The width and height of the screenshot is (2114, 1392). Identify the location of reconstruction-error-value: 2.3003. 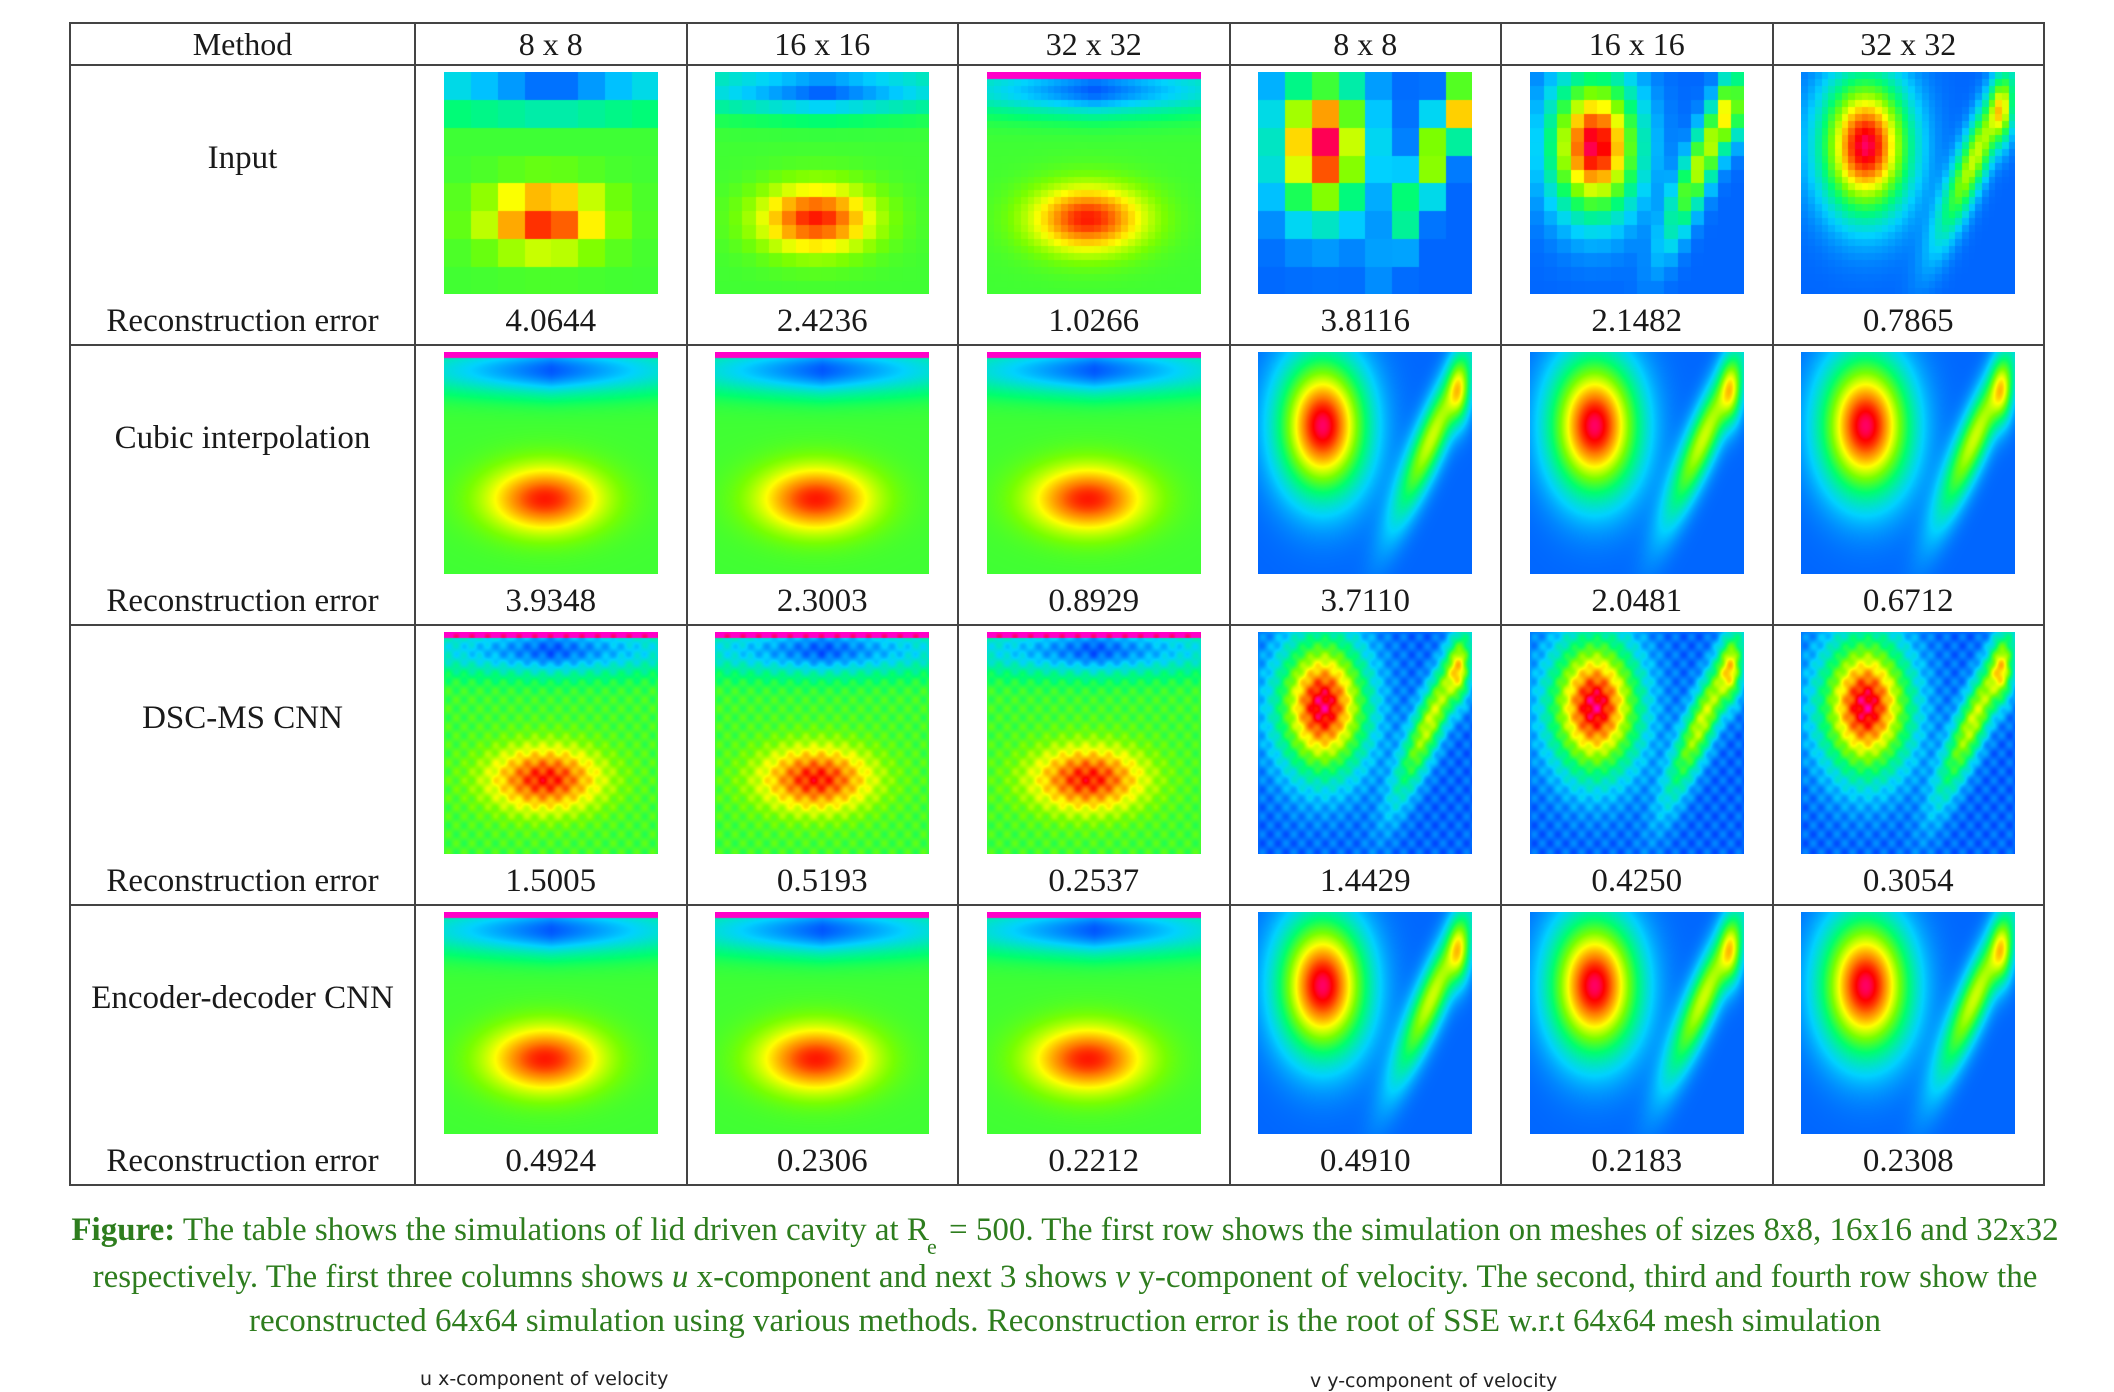
(822, 601).